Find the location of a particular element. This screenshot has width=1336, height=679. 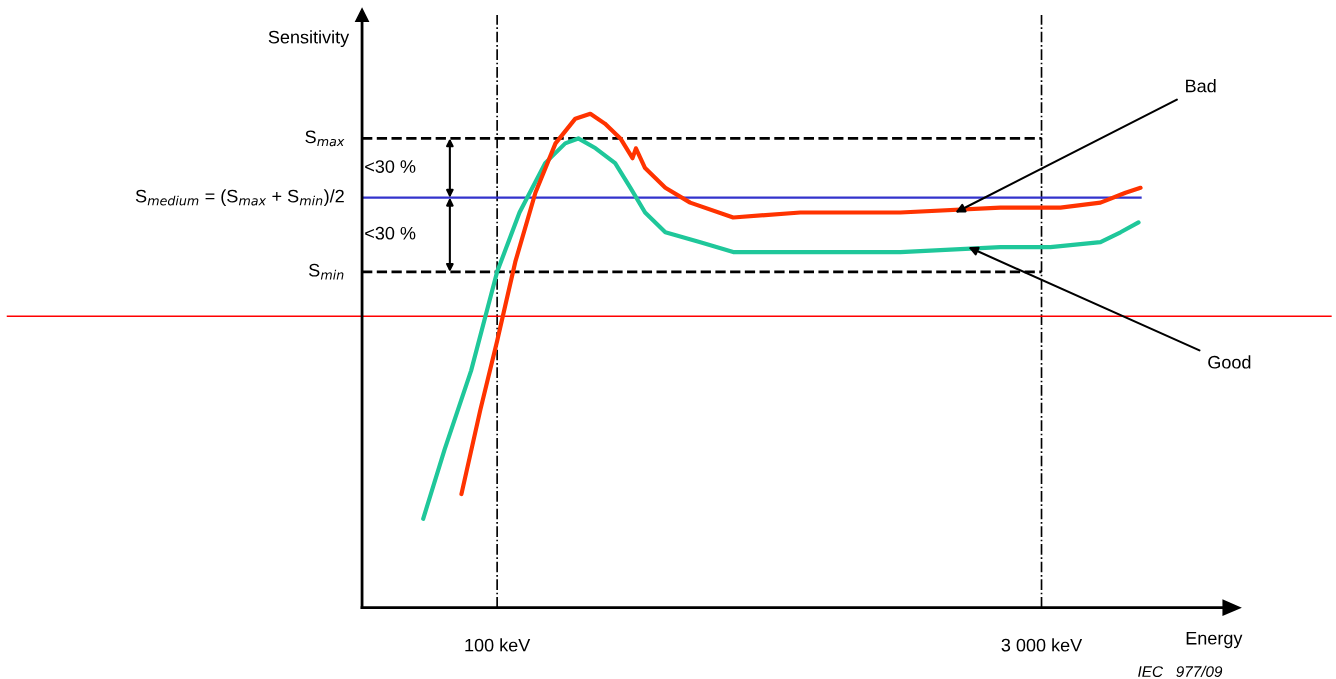

annotation: Bad is located at coordinates (1201, 86).